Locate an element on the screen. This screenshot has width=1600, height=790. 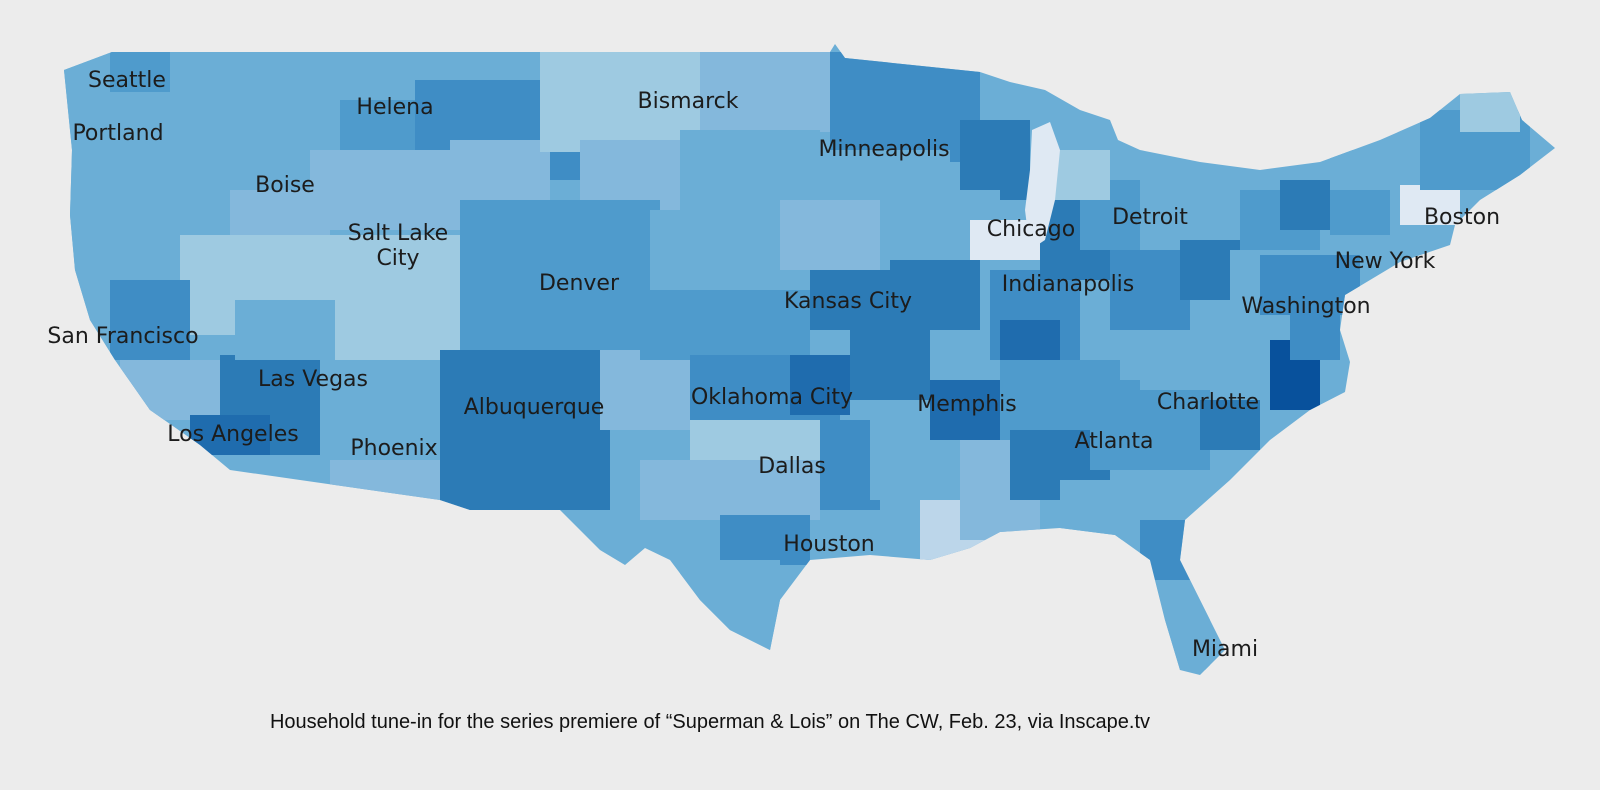
city-label-boise: Boise is located at coordinates (285, 185).